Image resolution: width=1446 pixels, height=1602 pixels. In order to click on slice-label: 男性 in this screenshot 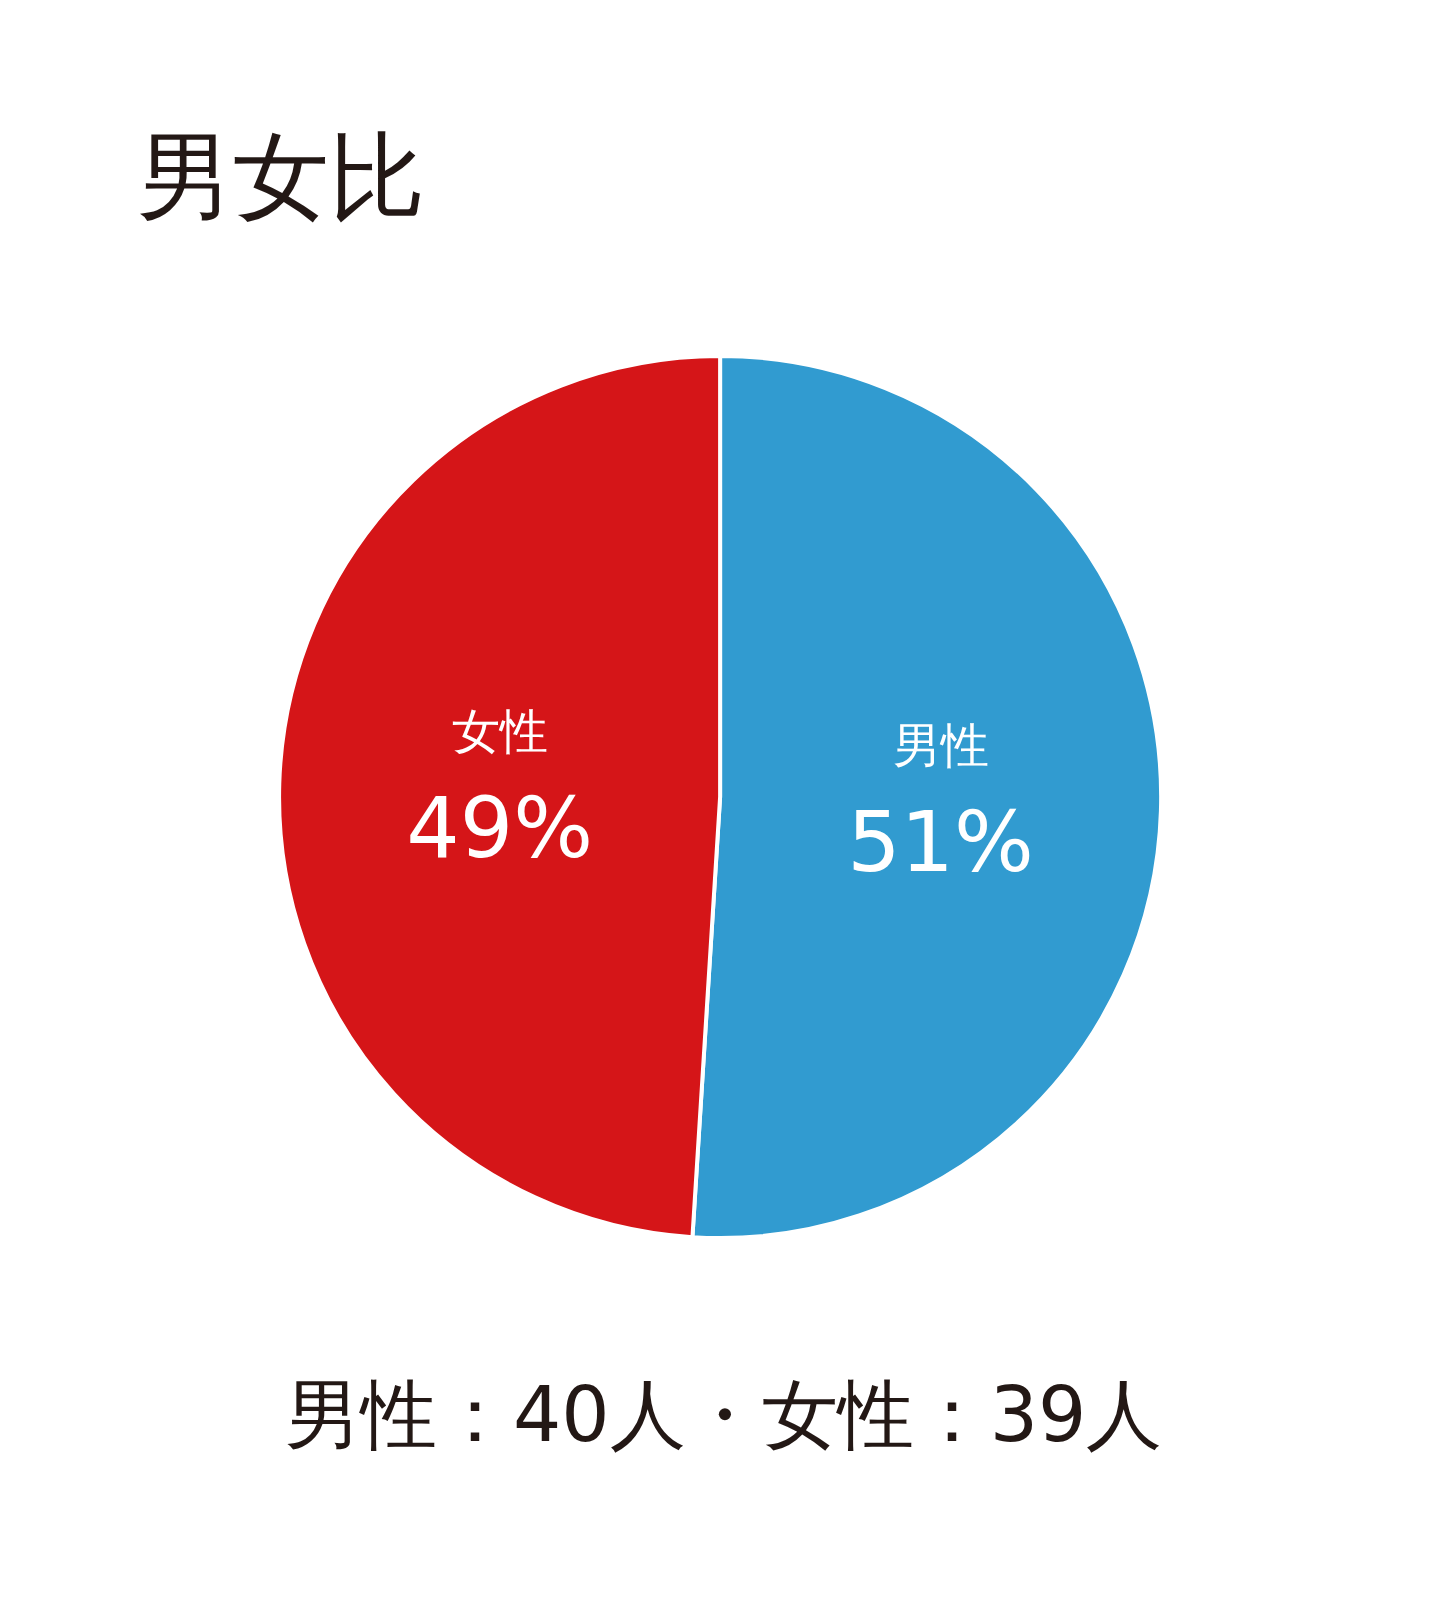, I will do `click(940, 744)`.